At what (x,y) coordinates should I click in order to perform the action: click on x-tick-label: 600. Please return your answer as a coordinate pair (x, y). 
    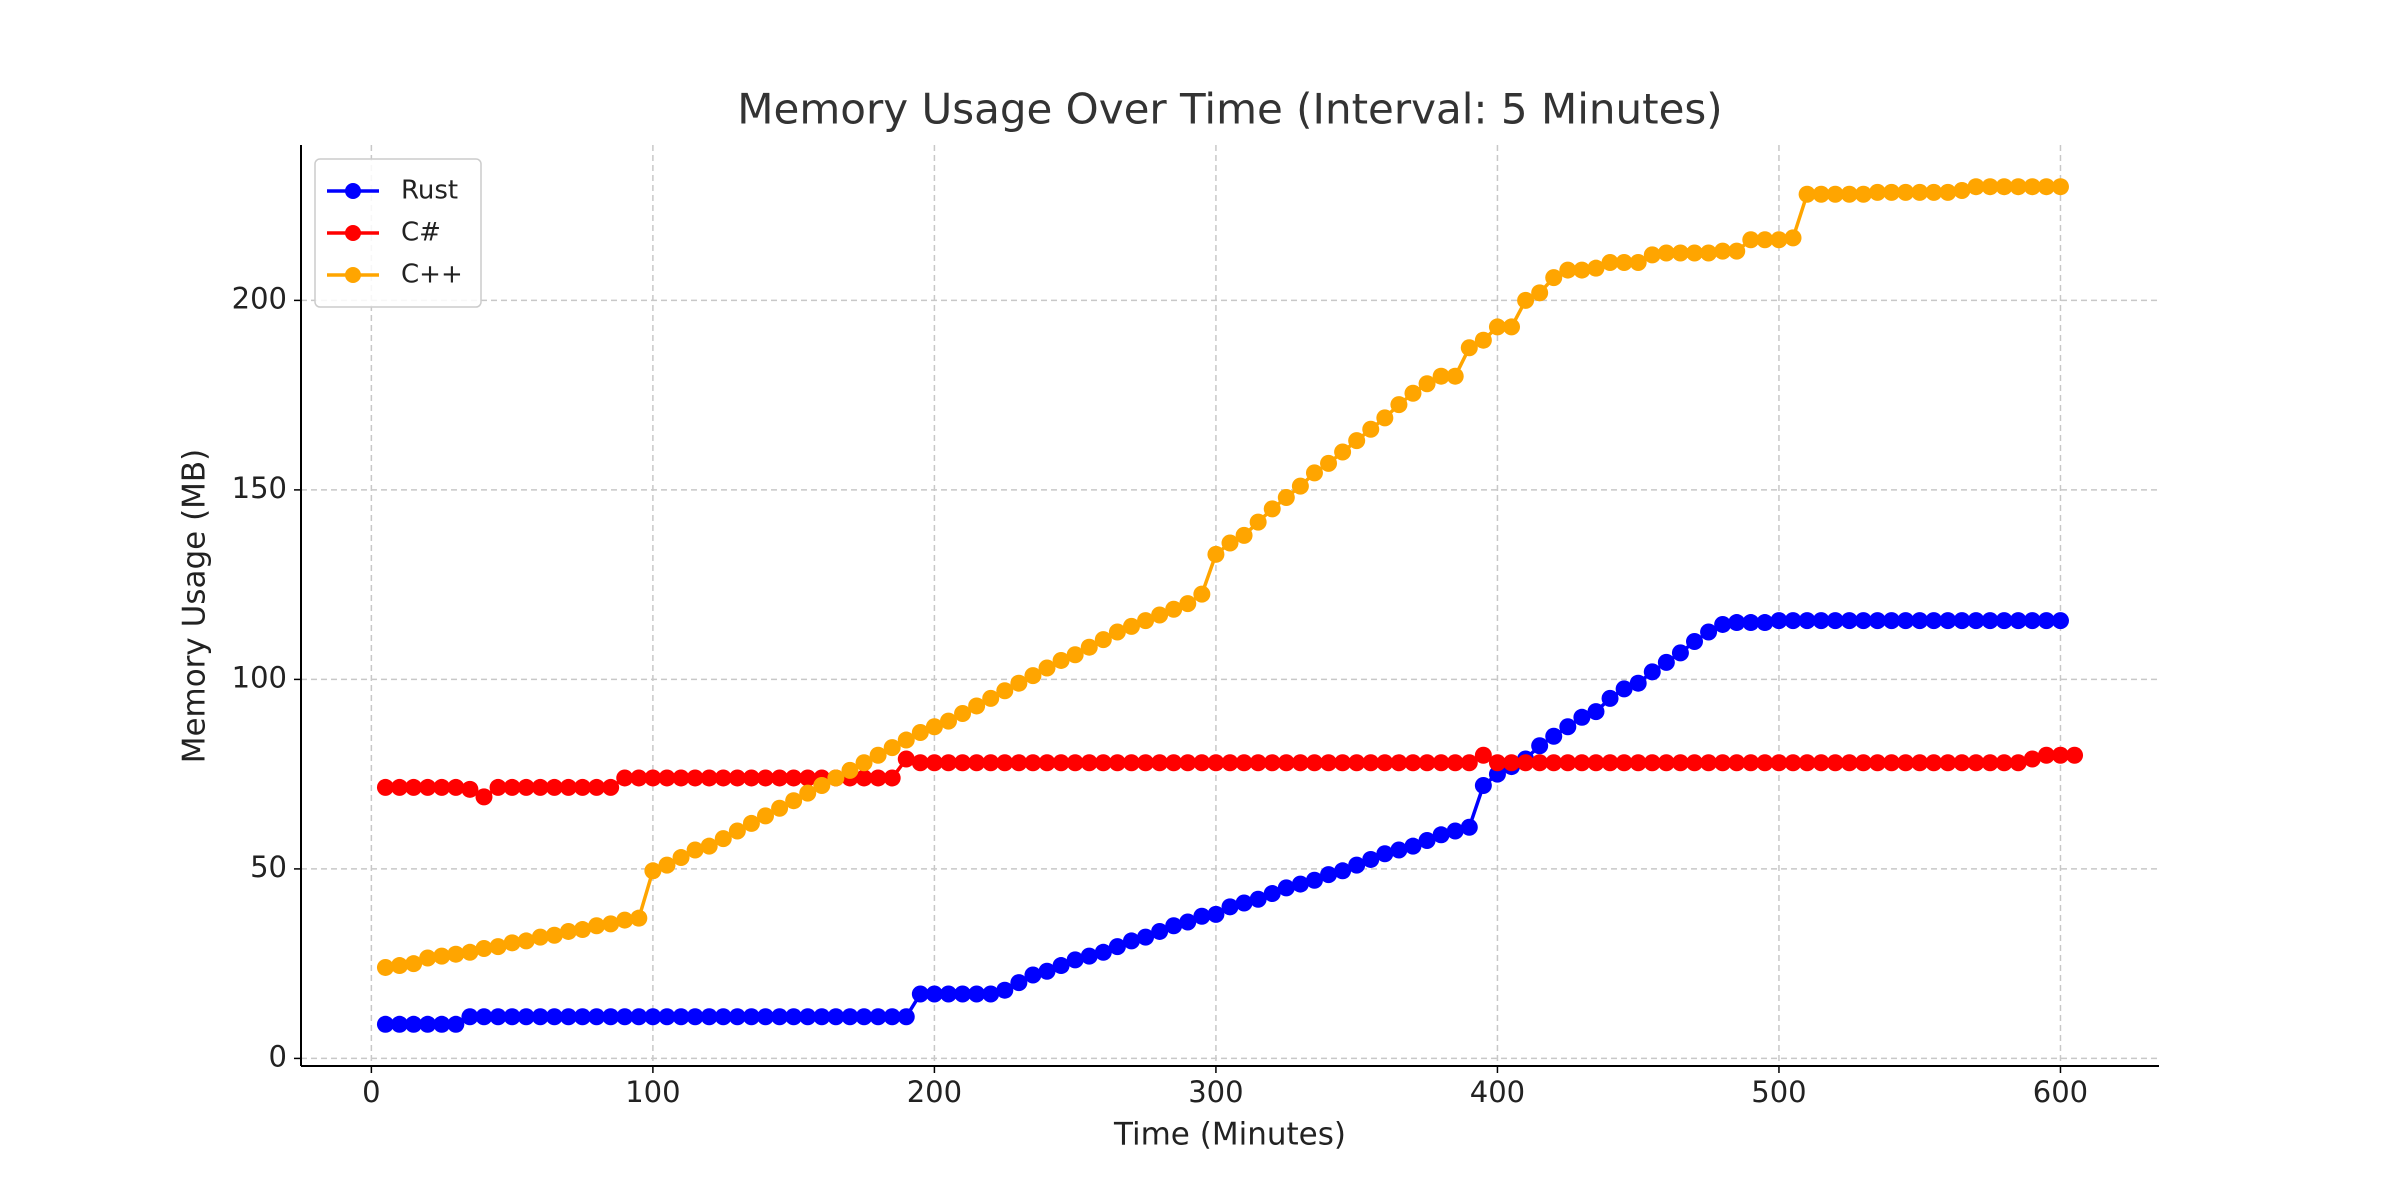
    Looking at the image, I should click on (2060, 1092).